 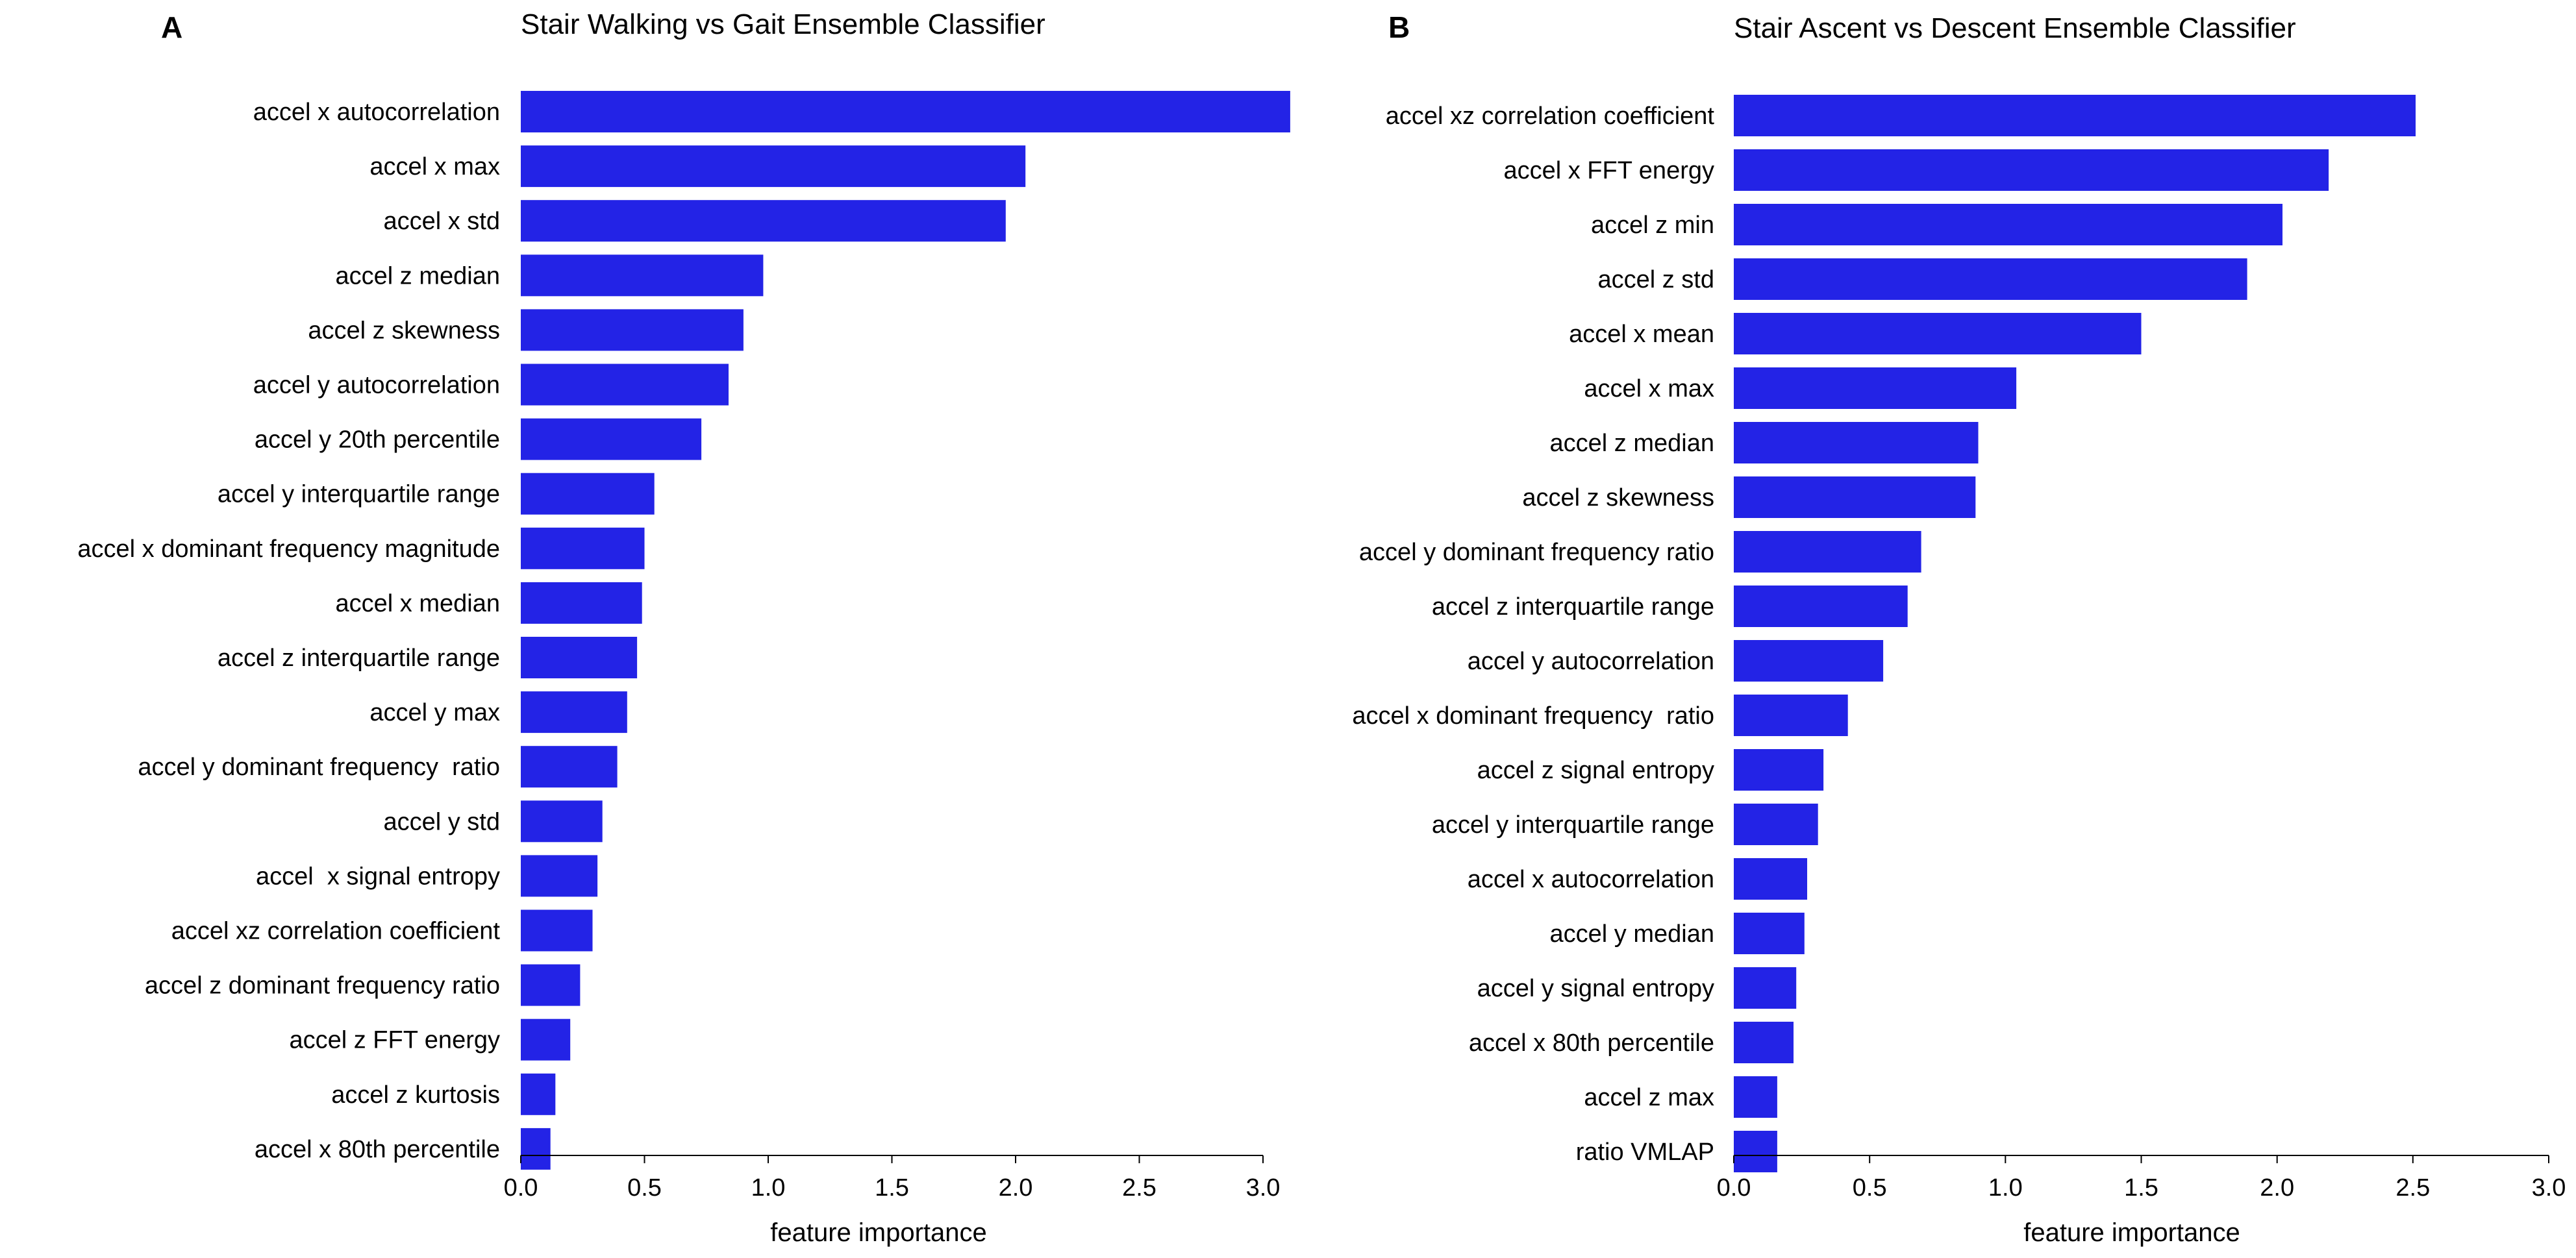 I want to click on panel-a-category-label: accel x max, so click(x=434, y=166).